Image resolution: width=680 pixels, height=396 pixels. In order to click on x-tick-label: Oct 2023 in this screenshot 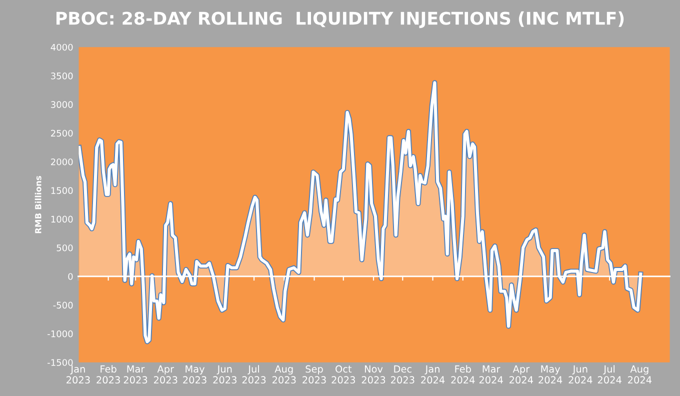, I will do `click(343, 374)`.